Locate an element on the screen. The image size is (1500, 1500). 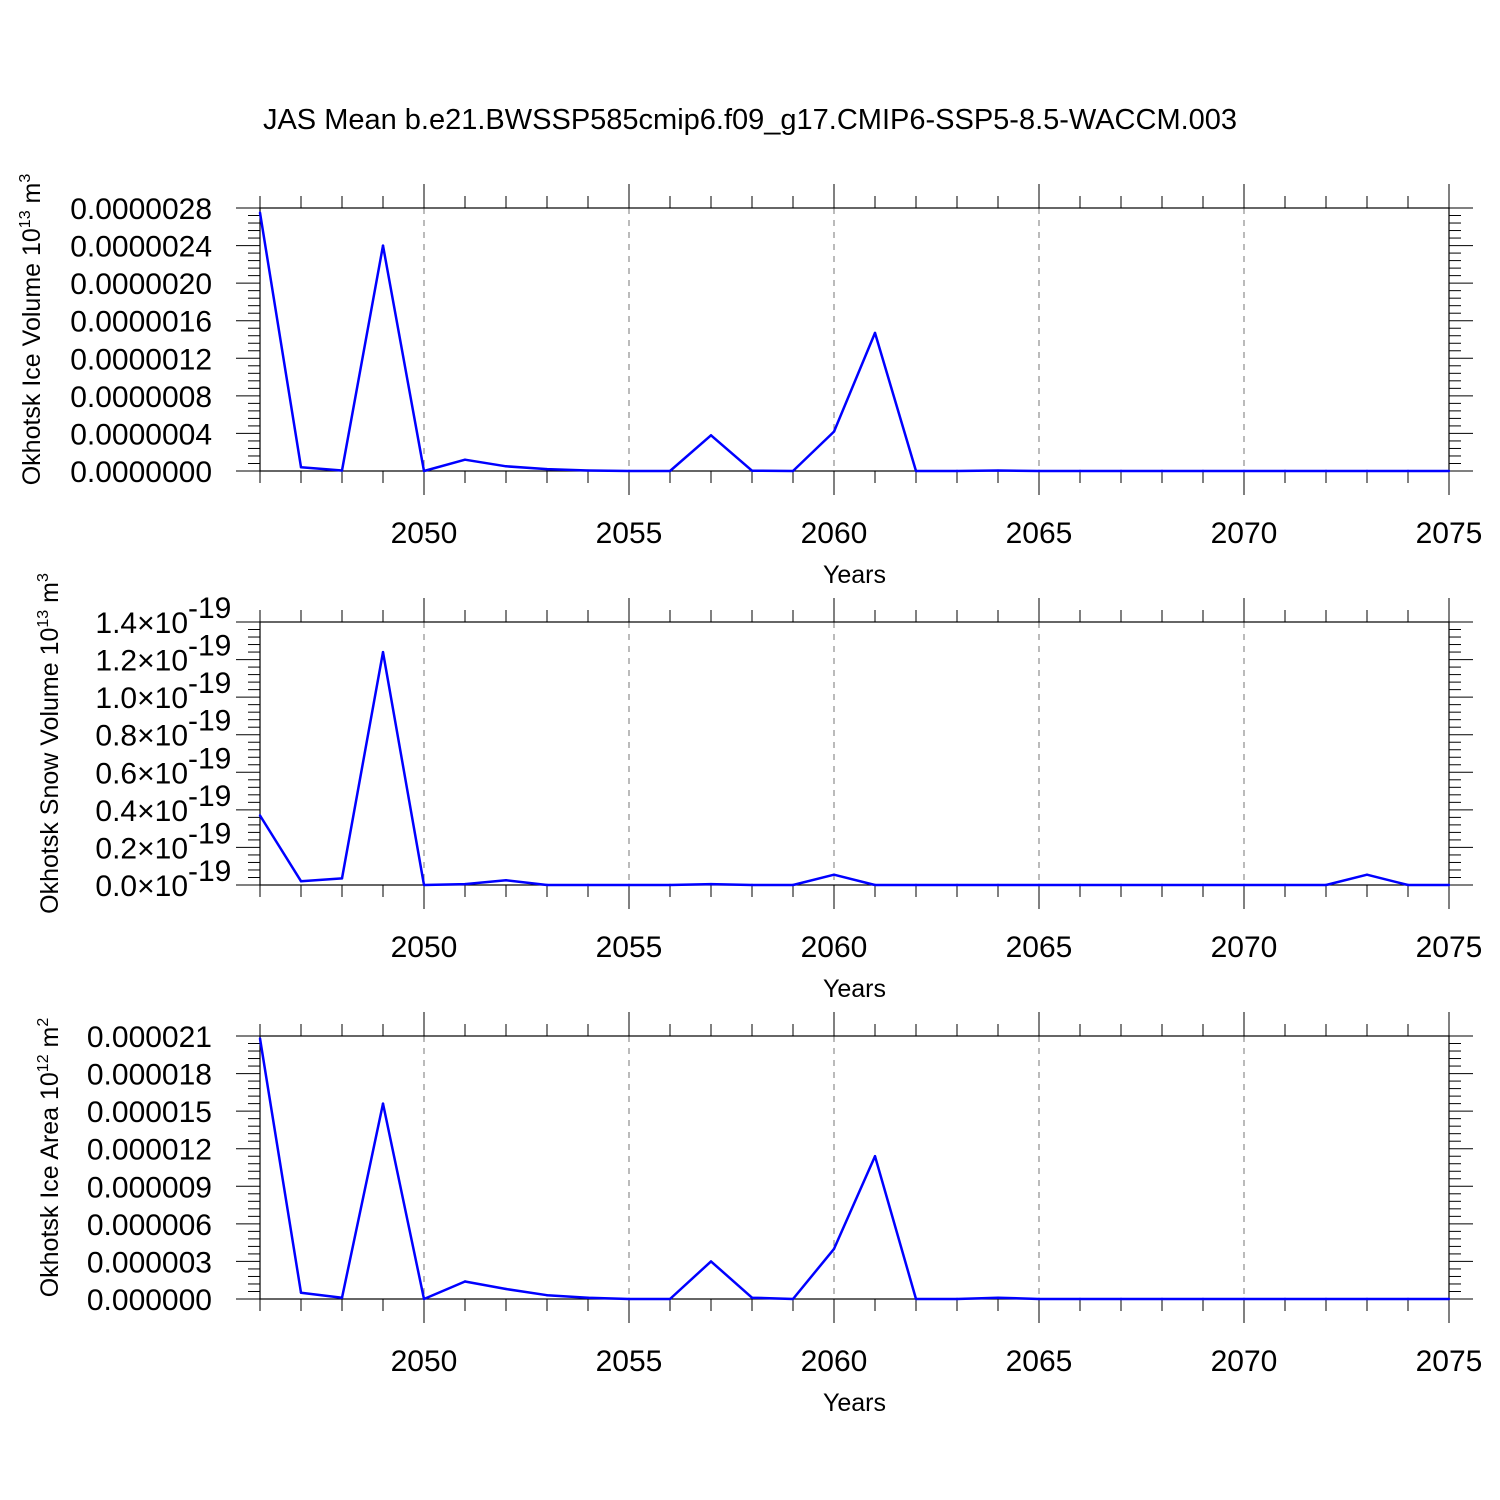
y-tick-label: 0.0000012 is located at coordinates (141, 359).